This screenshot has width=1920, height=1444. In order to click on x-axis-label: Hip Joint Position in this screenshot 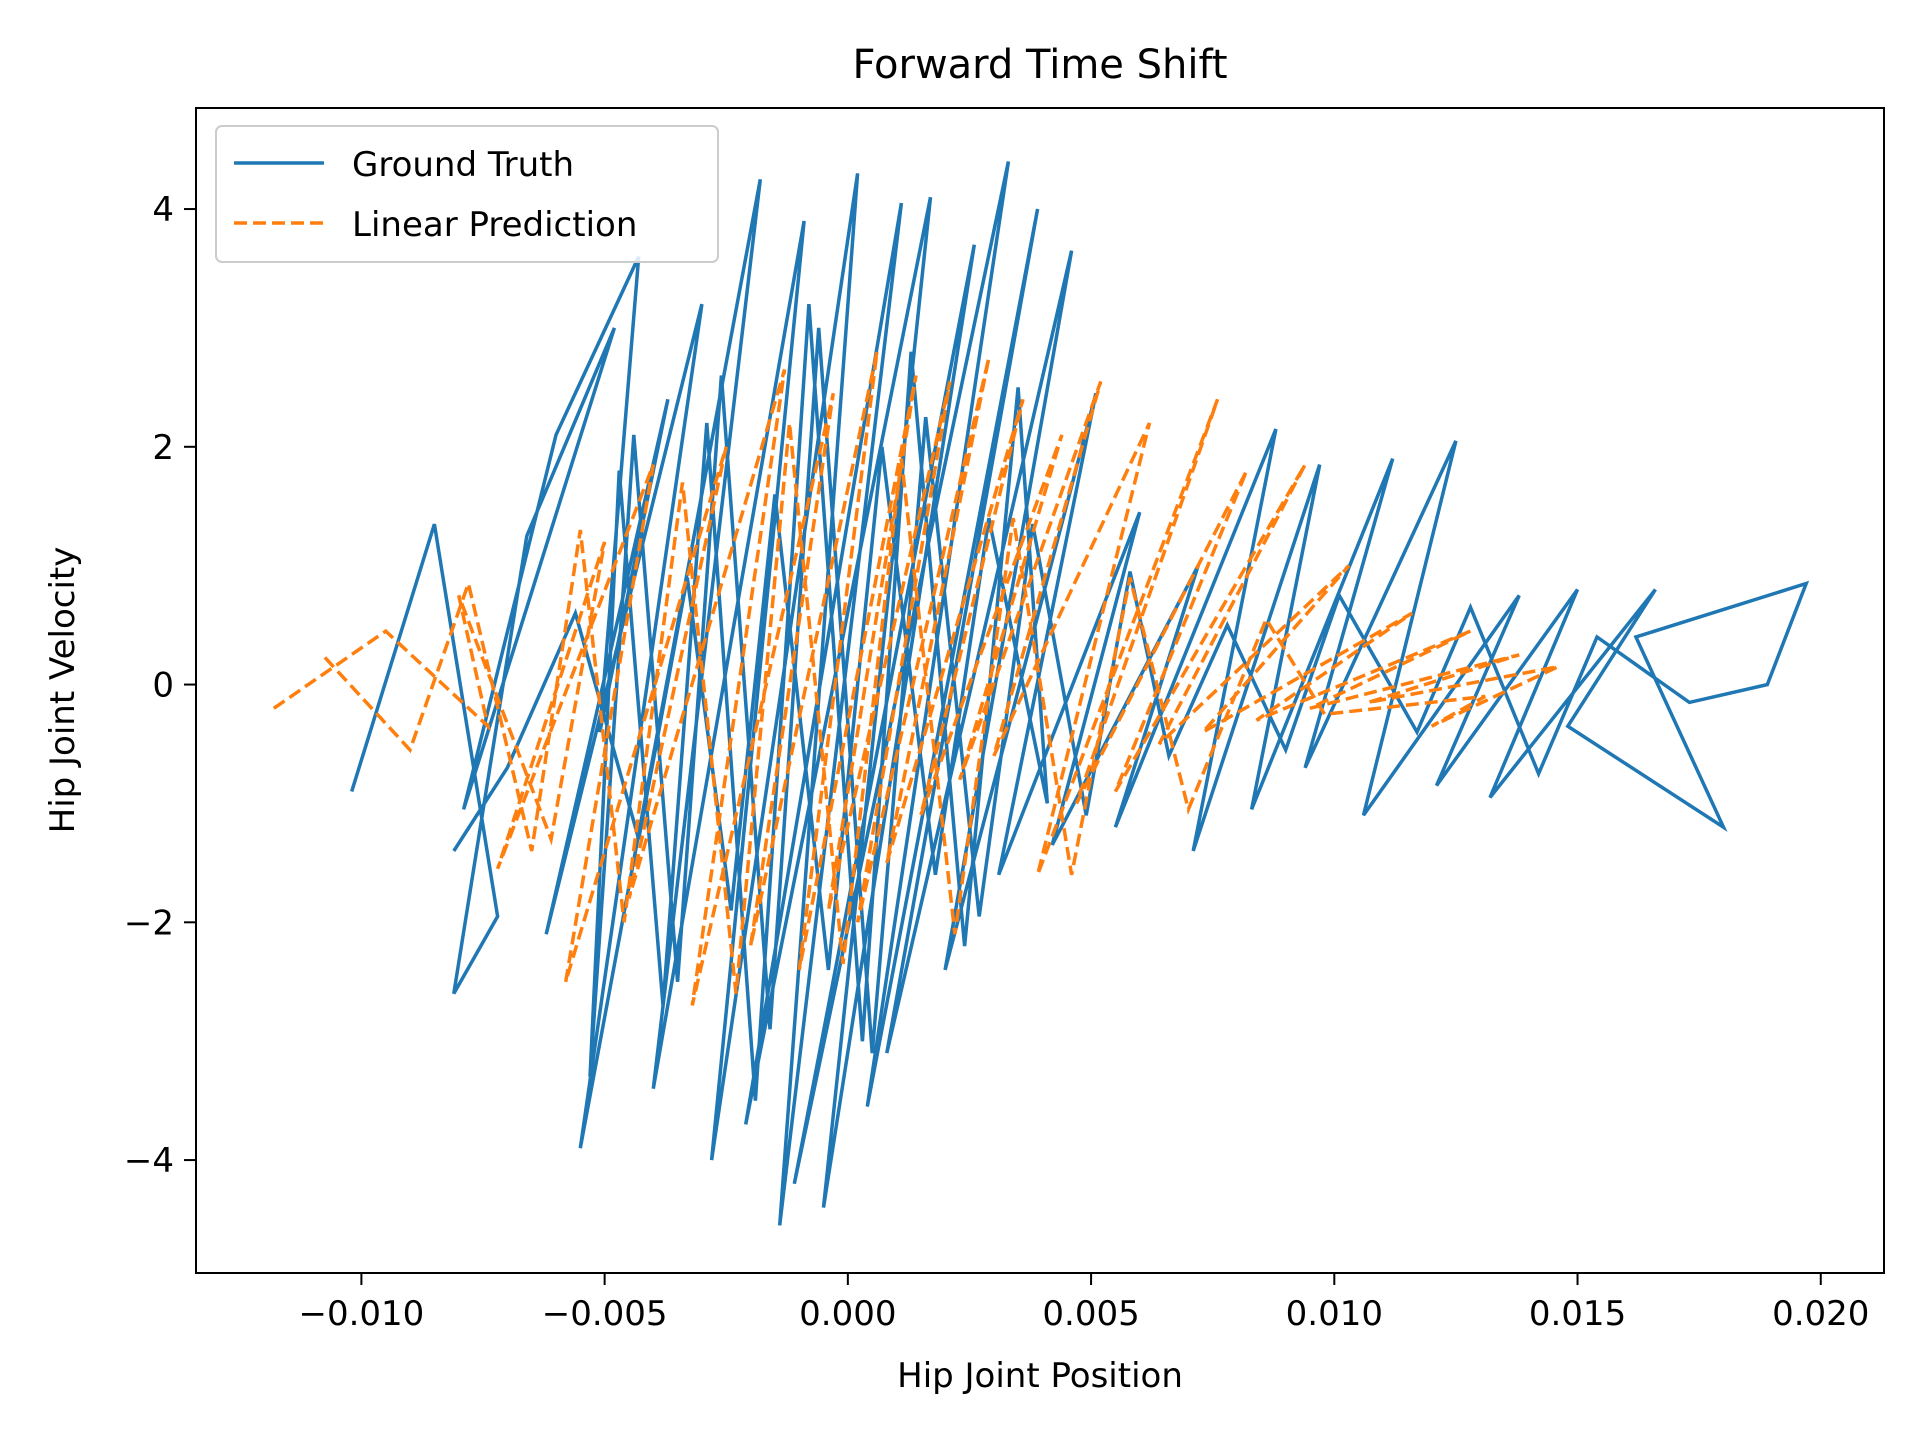, I will do `click(1040, 1376)`.